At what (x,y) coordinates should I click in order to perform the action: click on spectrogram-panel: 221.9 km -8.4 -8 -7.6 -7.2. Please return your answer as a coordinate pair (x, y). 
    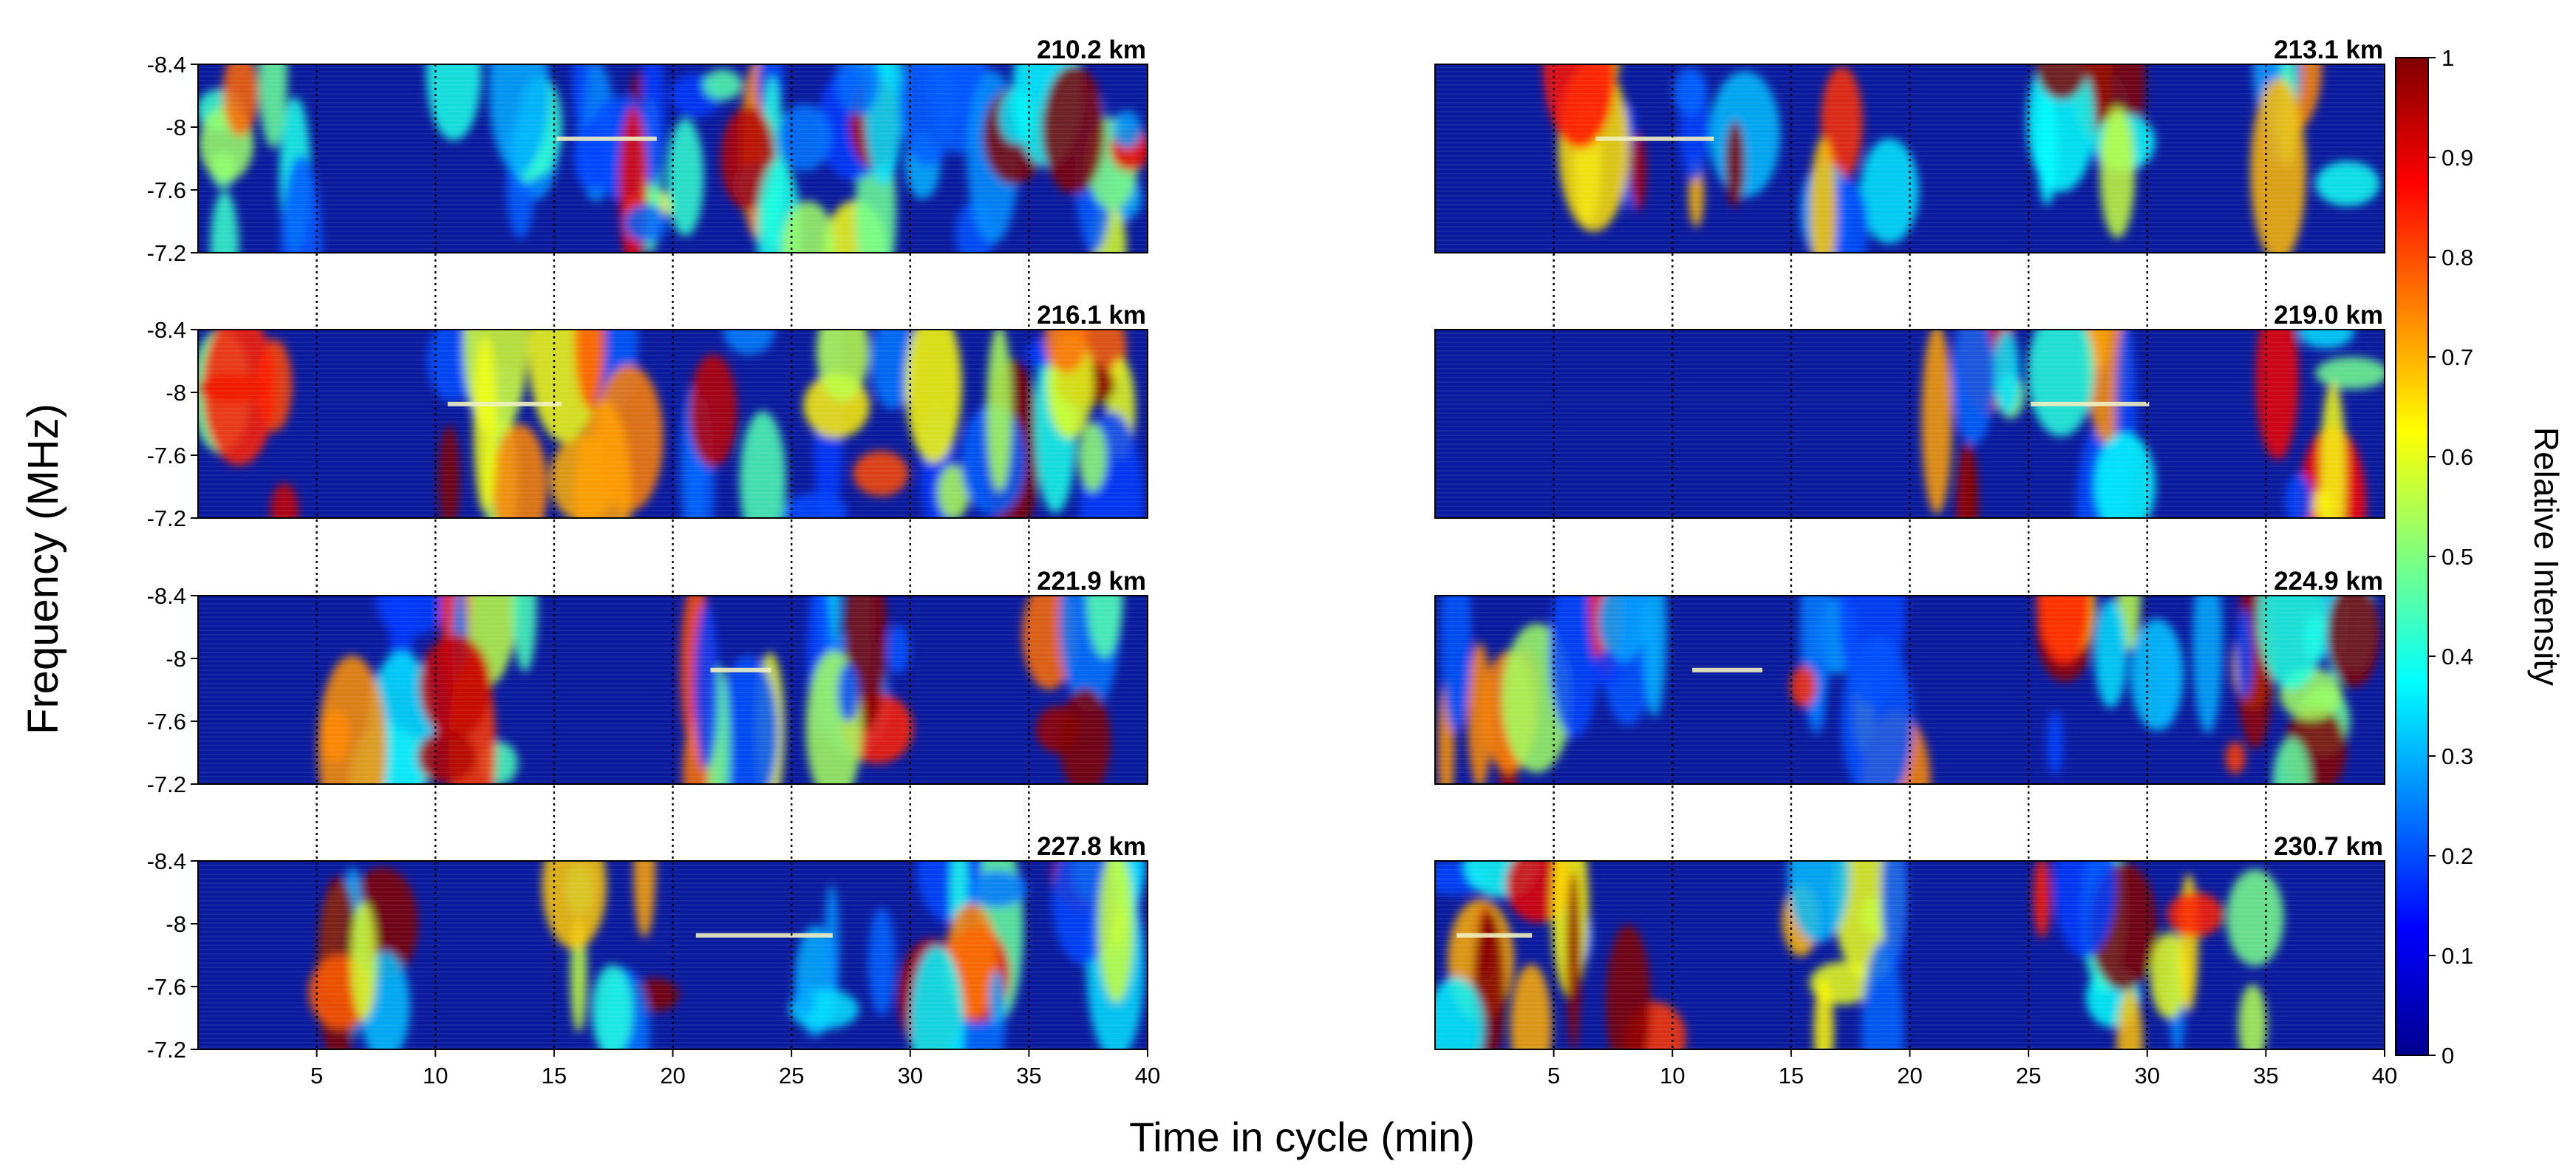
    Looking at the image, I should click on (647, 682).